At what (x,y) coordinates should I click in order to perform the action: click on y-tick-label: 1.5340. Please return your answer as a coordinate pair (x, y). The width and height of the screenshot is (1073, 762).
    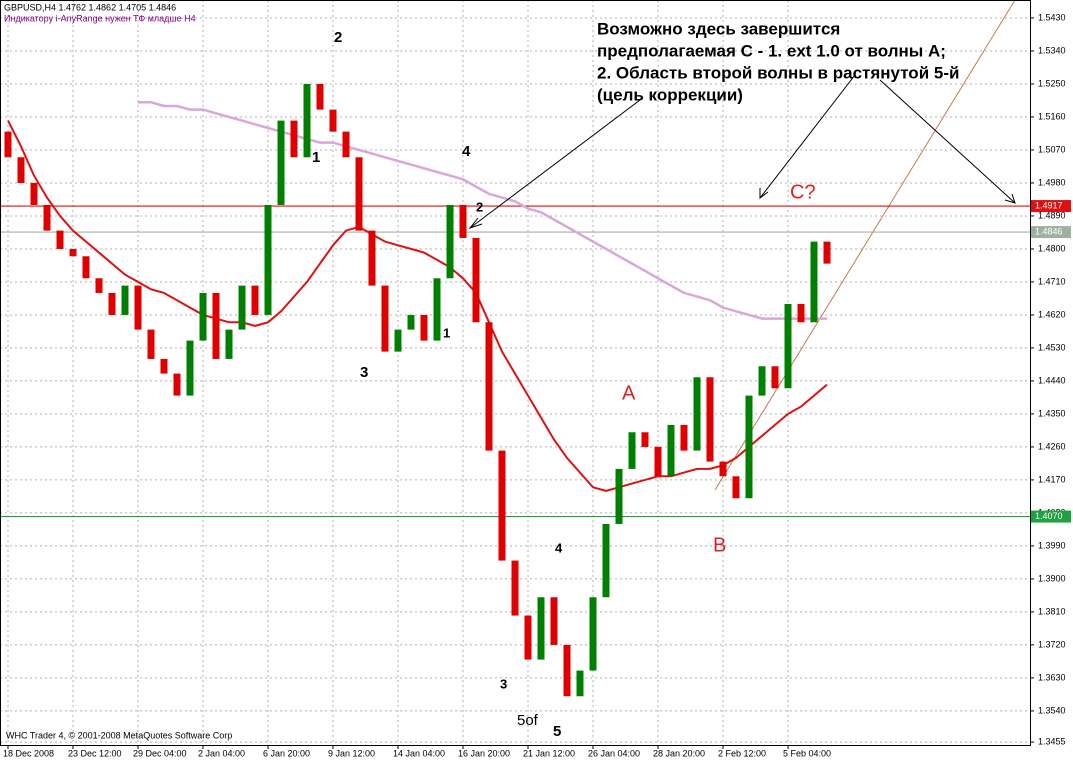
    Looking at the image, I should click on (1052, 50).